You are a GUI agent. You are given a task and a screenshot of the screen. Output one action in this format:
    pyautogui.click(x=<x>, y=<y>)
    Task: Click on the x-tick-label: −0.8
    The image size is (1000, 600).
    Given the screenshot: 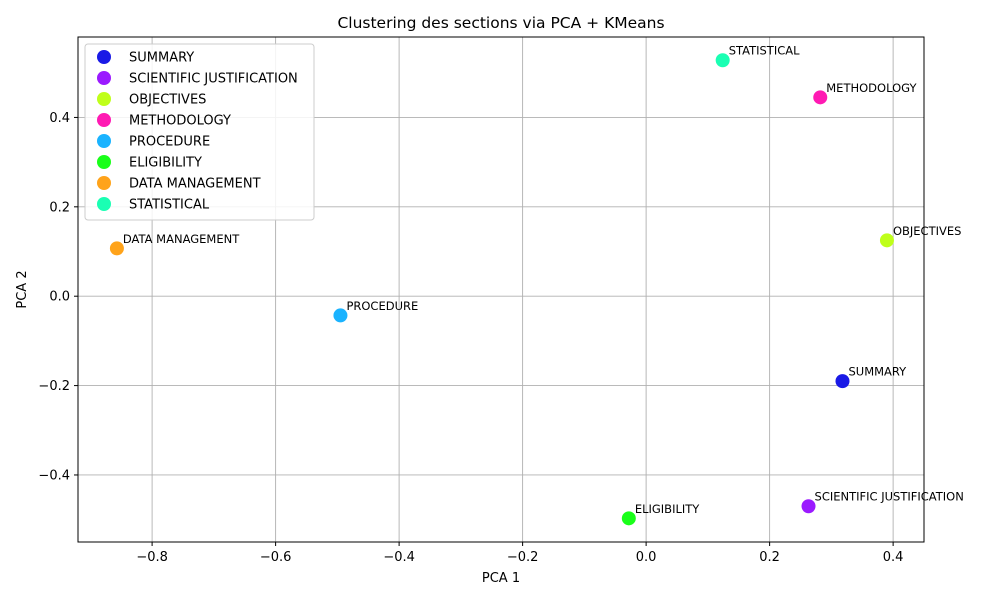 What is the action you would take?
    pyautogui.click(x=152, y=557)
    